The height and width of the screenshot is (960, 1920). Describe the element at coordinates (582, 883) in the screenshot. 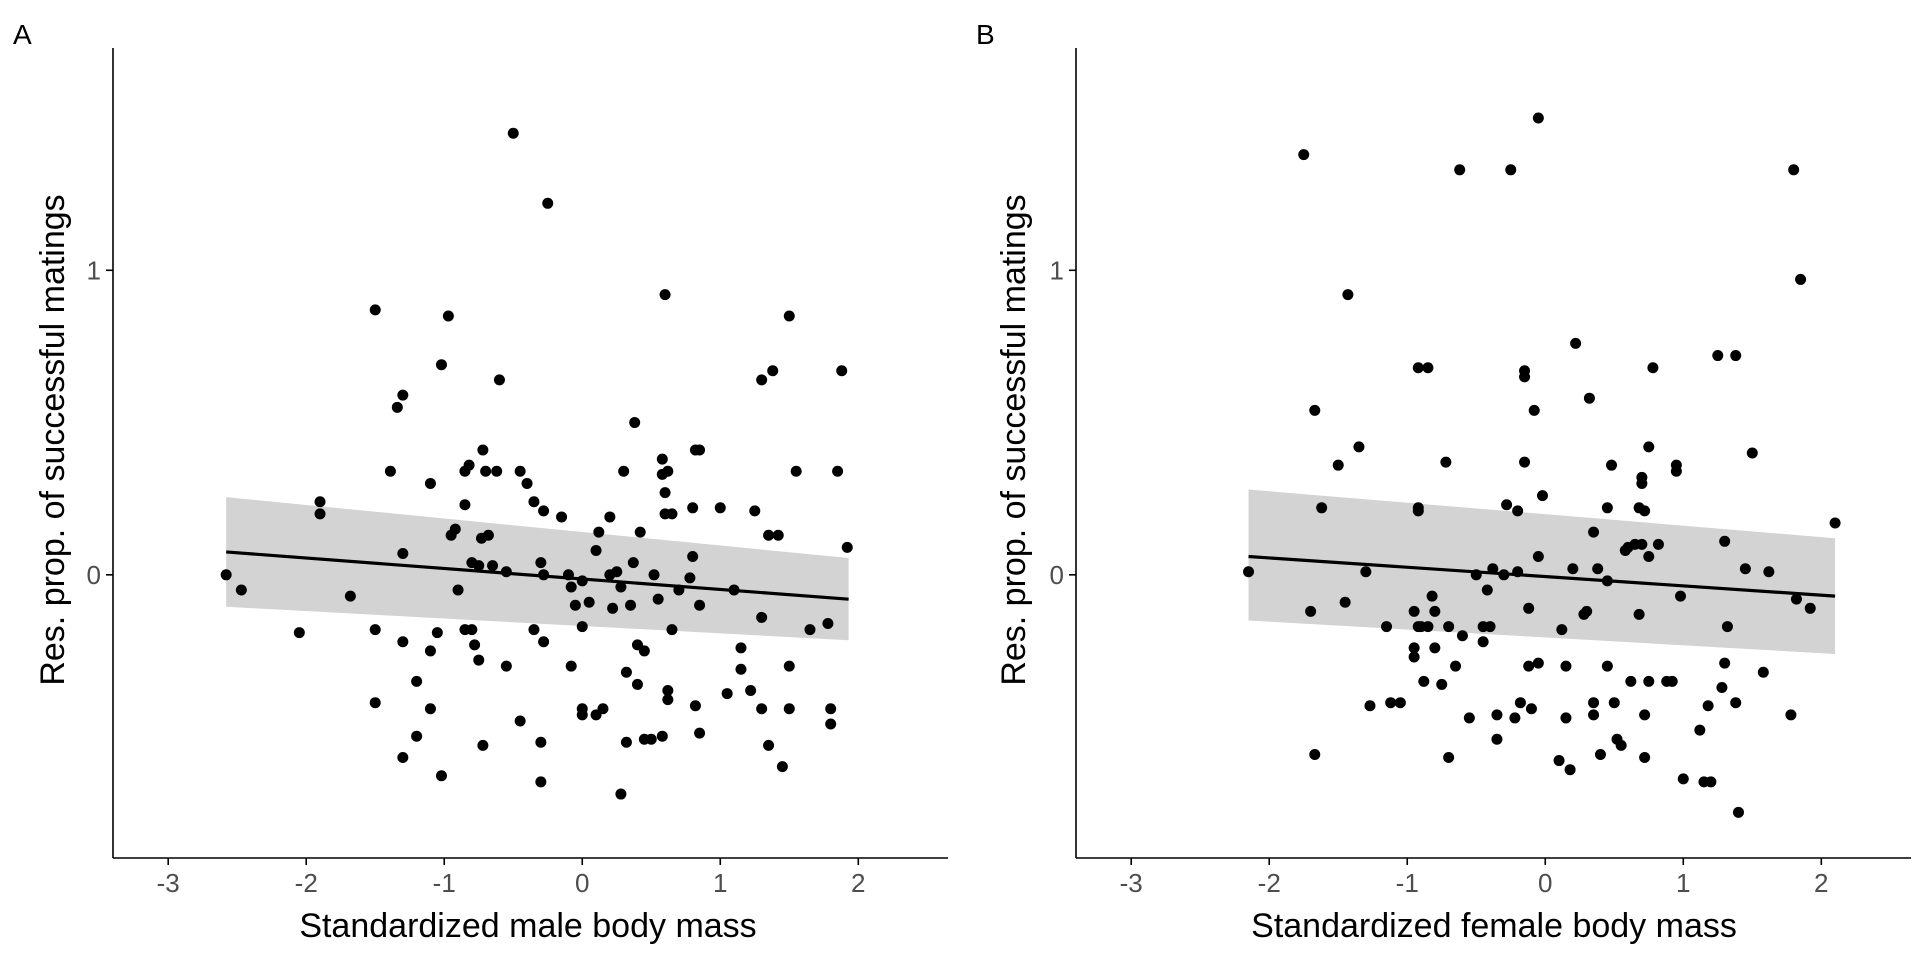

I see `panel-a-x-tick-label: 0` at that location.